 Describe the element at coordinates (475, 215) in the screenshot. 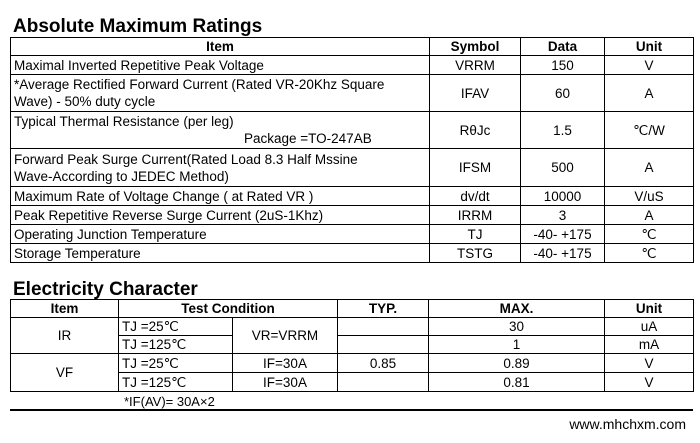

I see `symbol: IRRM` at that location.